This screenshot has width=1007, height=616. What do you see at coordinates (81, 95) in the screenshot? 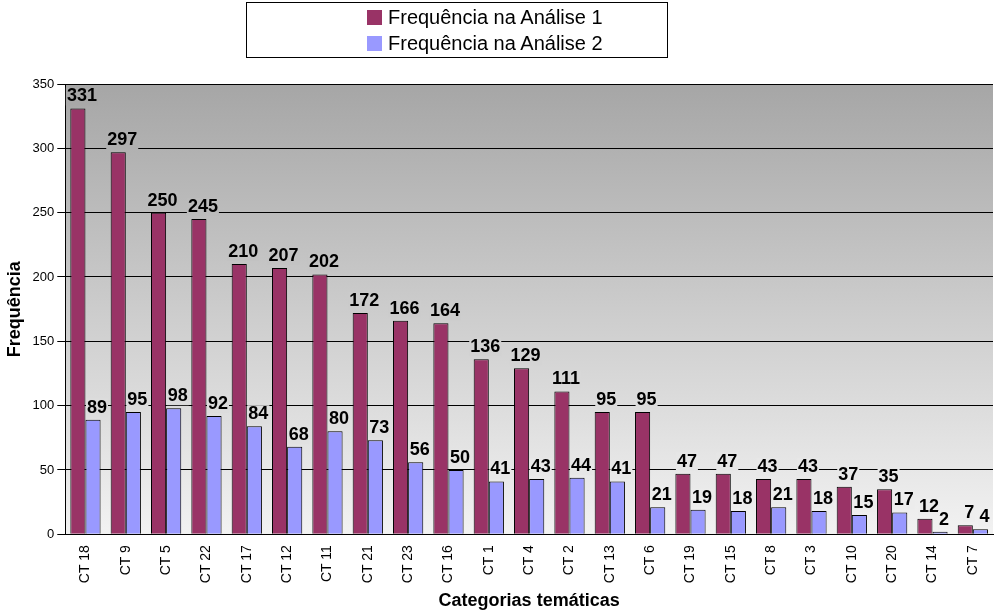
I see `data-label: 331` at bounding box center [81, 95].